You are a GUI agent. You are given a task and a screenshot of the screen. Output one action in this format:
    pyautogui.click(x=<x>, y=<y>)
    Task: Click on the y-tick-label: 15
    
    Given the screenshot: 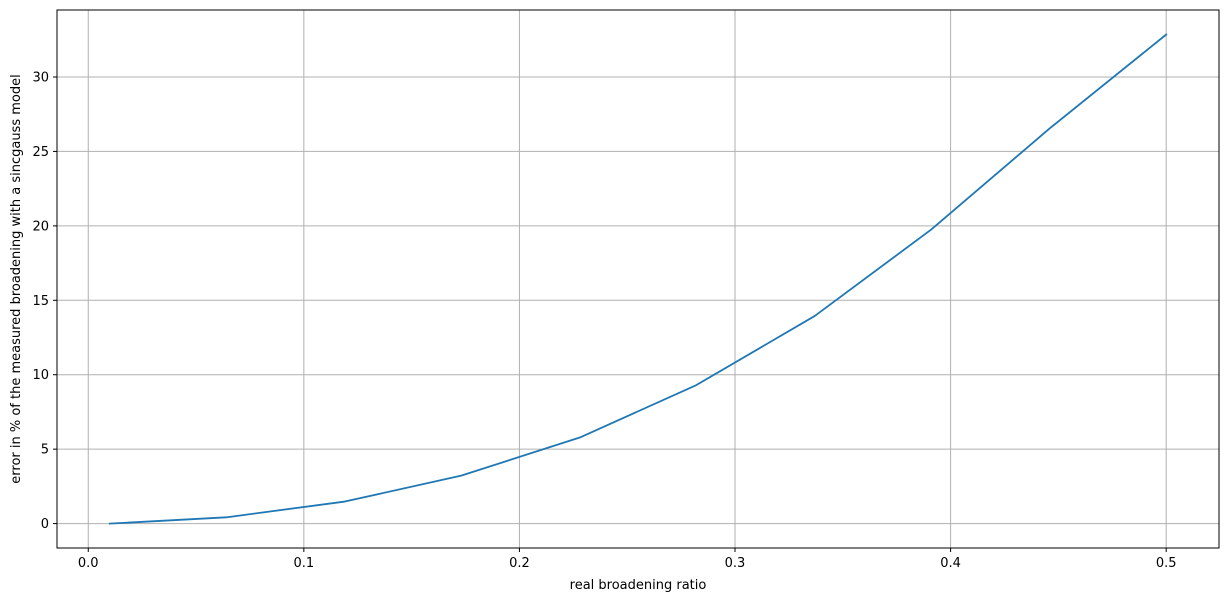 What is the action you would take?
    pyautogui.click(x=40, y=301)
    